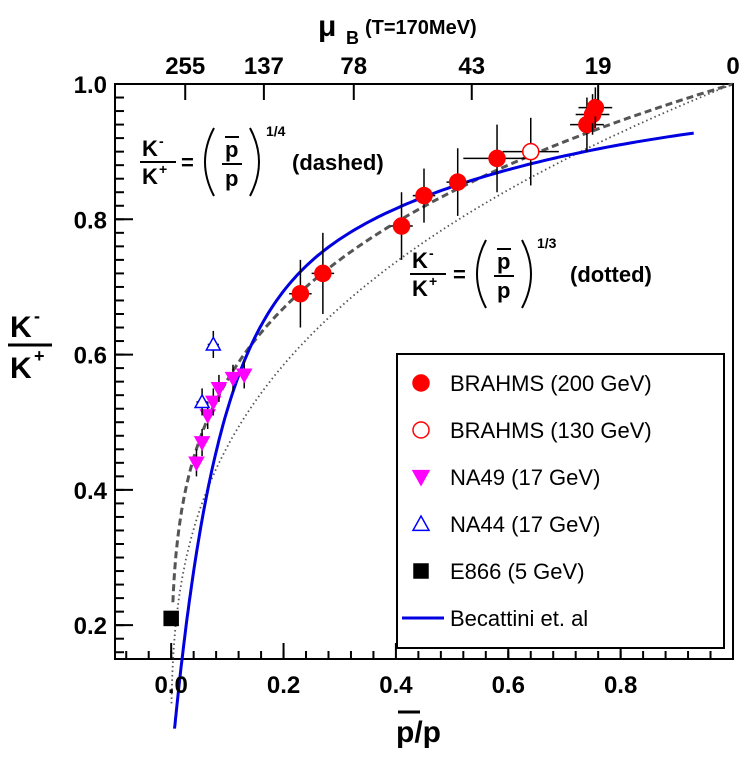 This screenshot has height=757, width=743. Describe the element at coordinates (421, 28) in the screenshot. I see `top-axis-label-condition: (T=170MeV)` at that location.